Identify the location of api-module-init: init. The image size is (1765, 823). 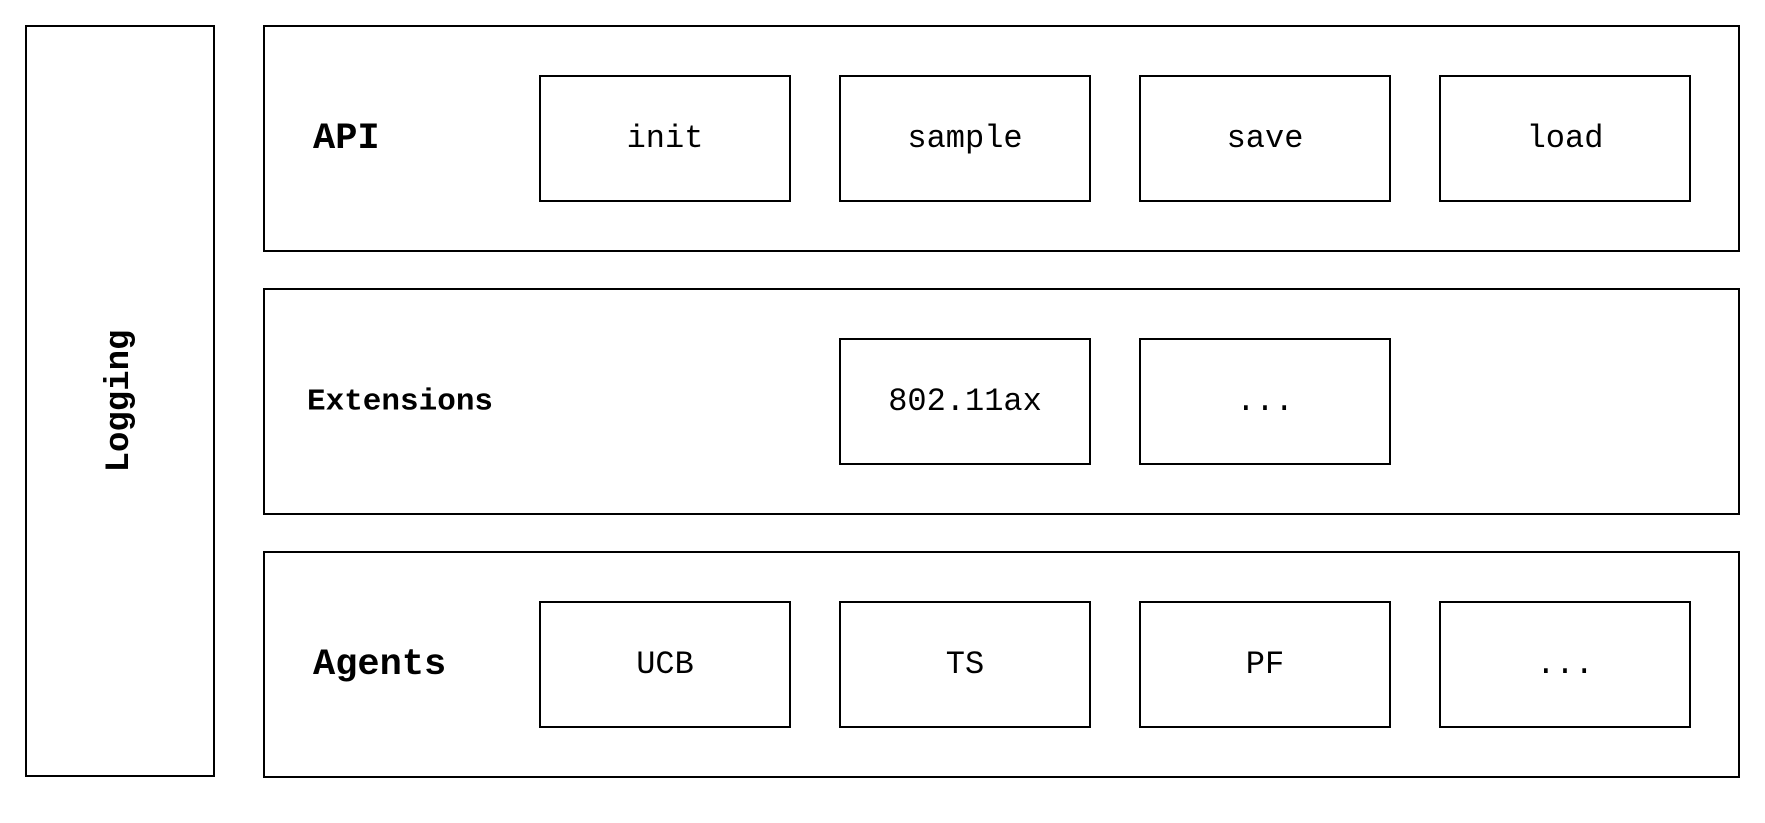
(665, 138).